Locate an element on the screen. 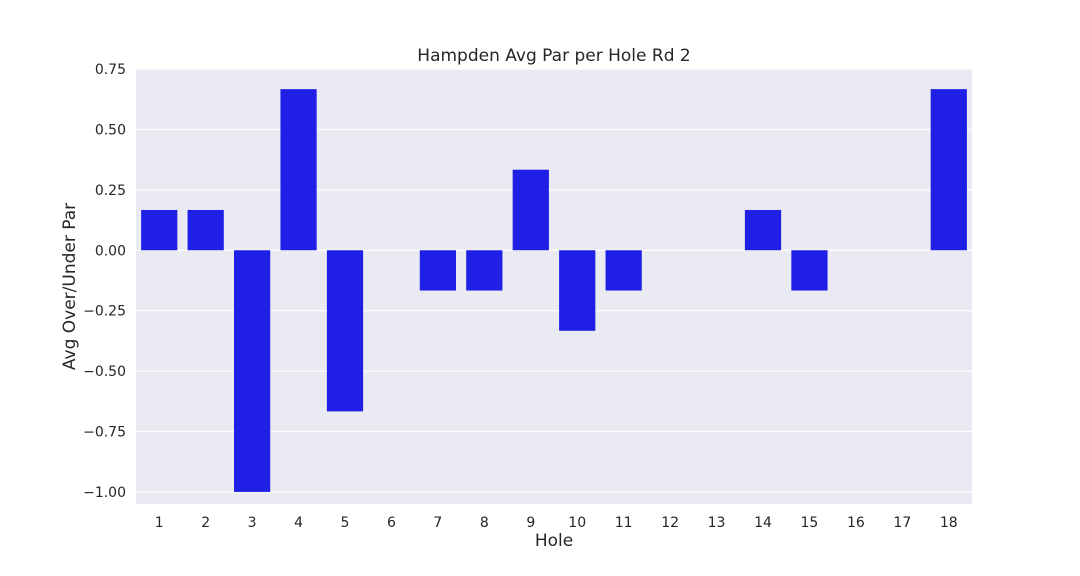 This screenshot has height=576, width=1080. x-tick-label: 10 is located at coordinates (577, 523).